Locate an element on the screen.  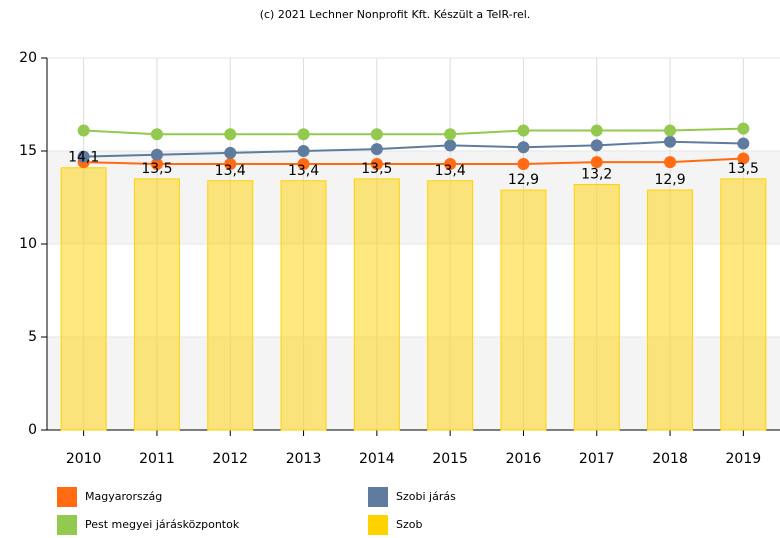
x-tick-label: 2012 is located at coordinates (230, 459).